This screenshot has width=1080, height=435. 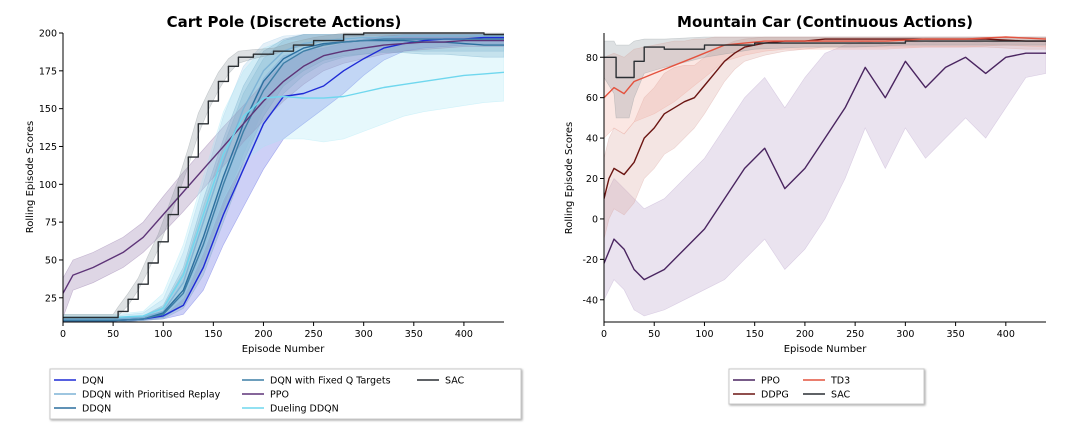 I want to click on y-tick-label: 25, so click(x=51, y=298).